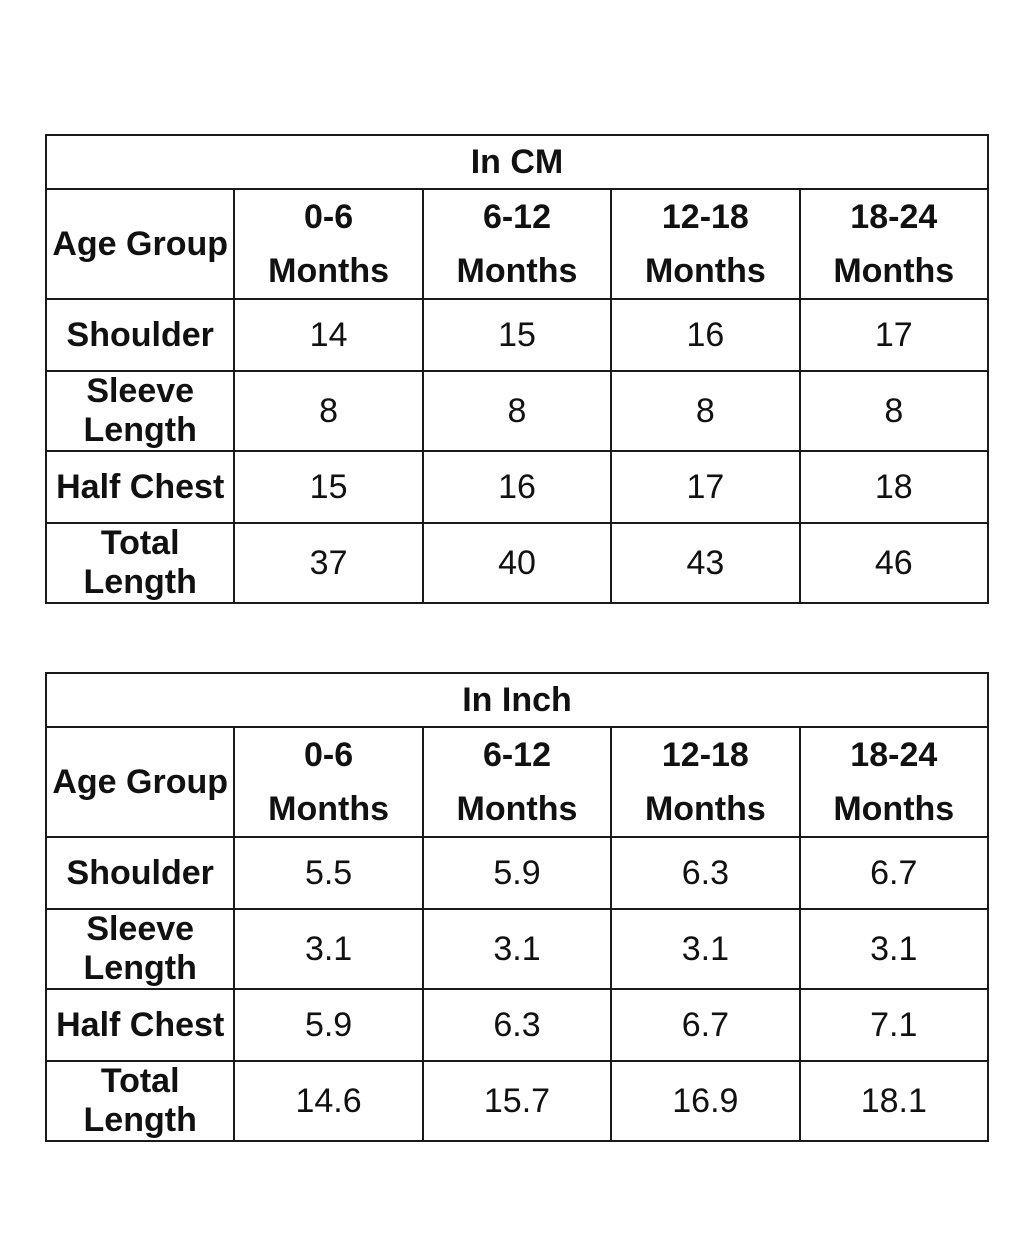 Image resolution: width=1032 pixels, height=1251 pixels. Describe the element at coordinates (894, 487) in the screenshot. I see `table-cell: 18` at that location.